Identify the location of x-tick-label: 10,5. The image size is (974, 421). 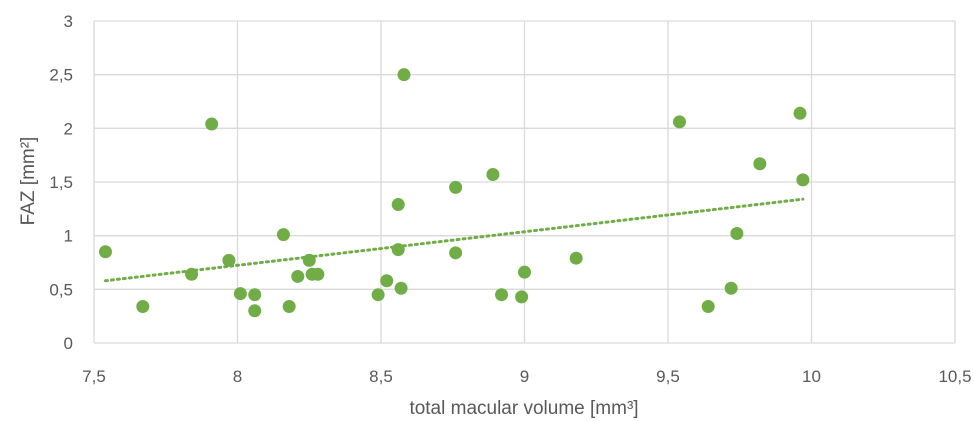
(954, 376).